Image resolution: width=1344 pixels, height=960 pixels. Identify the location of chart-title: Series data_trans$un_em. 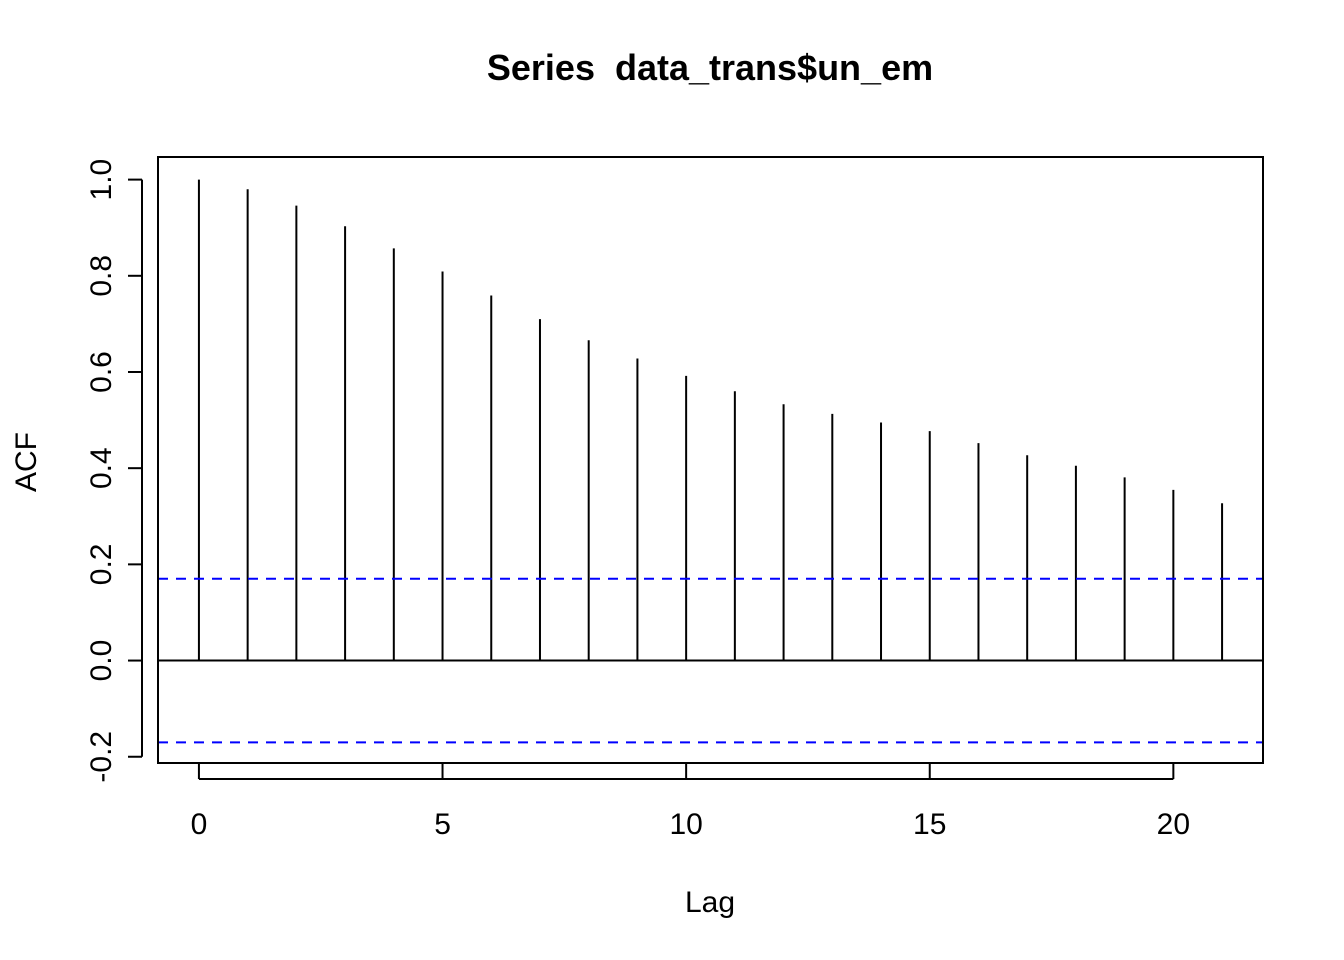
(710, 67).